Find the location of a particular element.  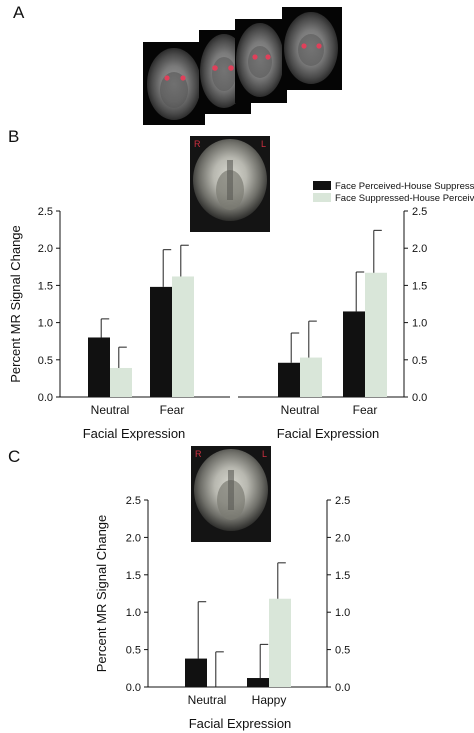

panel-letter-c: C is located at coordinates (14, 456).